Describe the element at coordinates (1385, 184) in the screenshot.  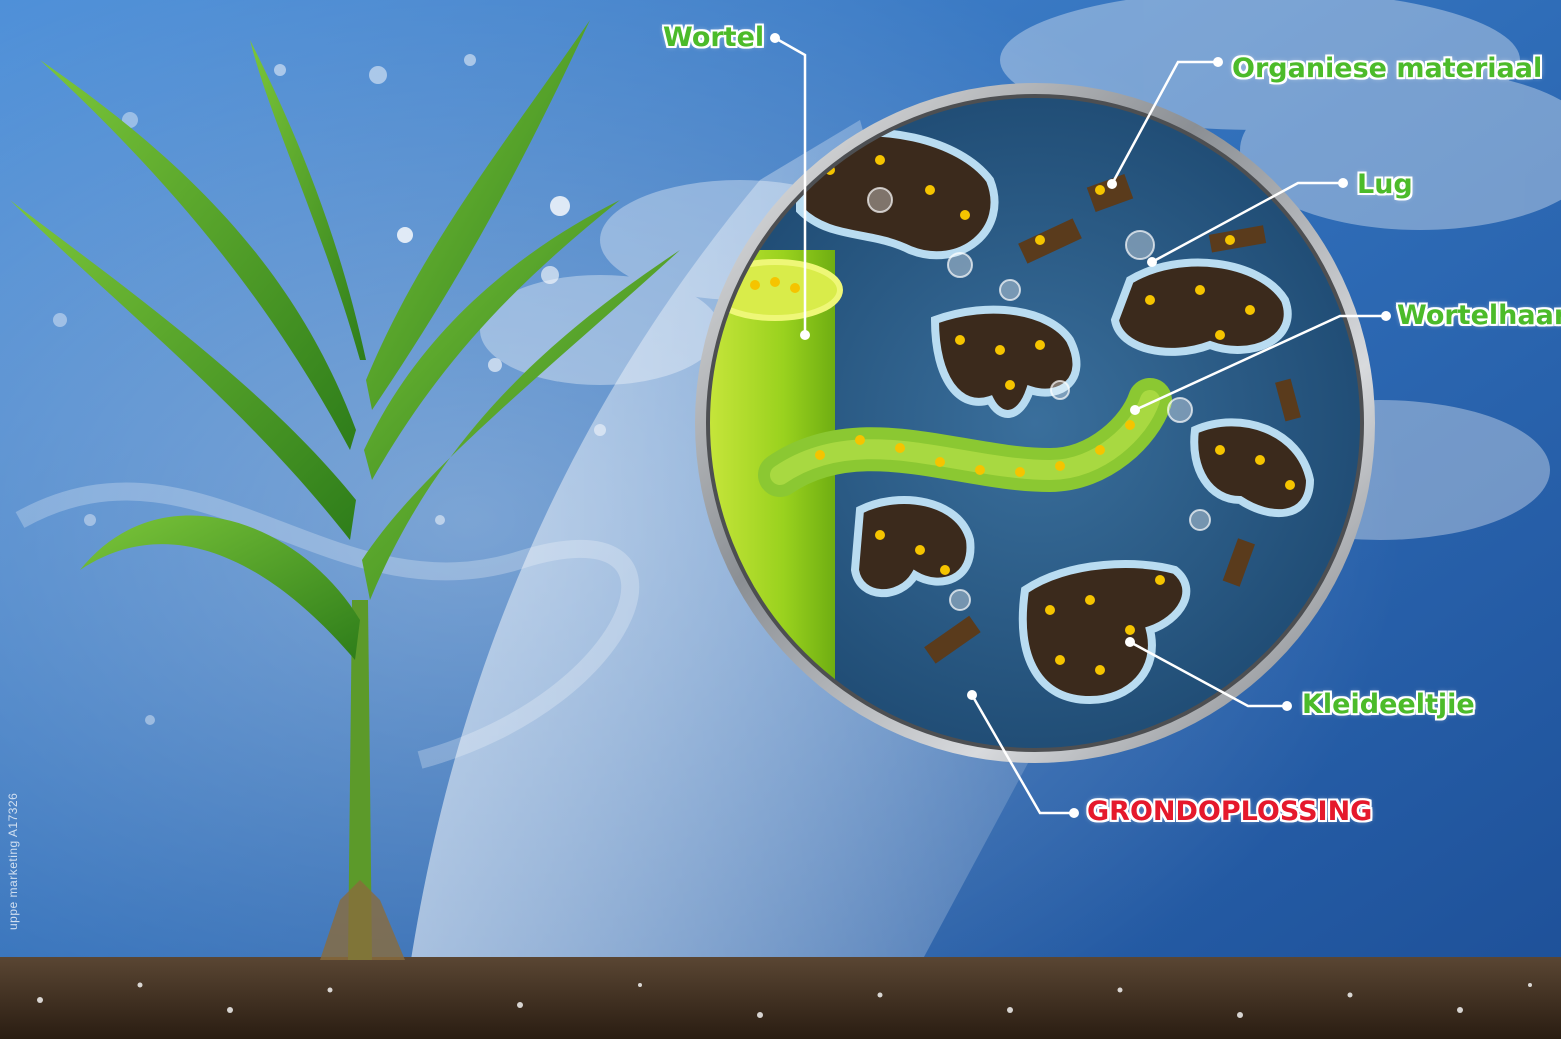
I see `label-lug: Lug` at that location.